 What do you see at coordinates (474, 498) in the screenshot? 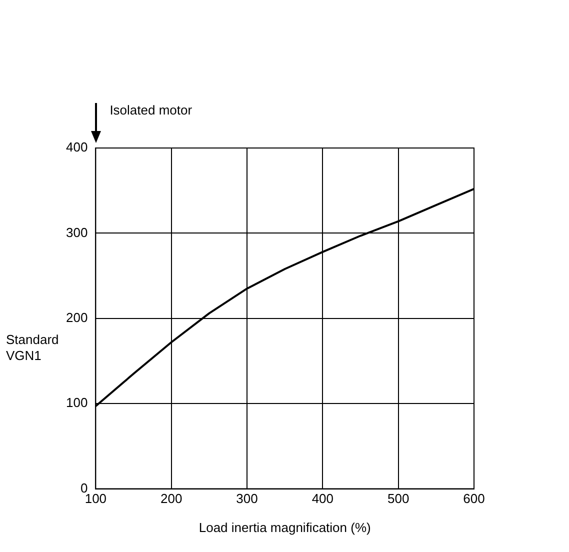
I see `x-tick-label: 600` at bounding box center [474, 498].